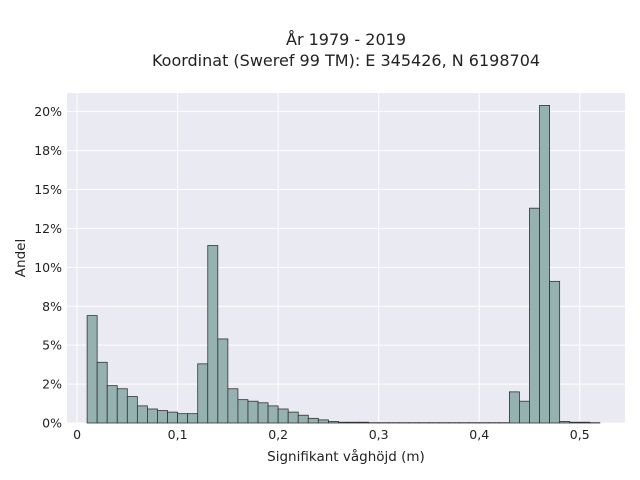 This screenshot has height=480, width=640. I want to click on y-tick-label: 15%, so click(48, 189).